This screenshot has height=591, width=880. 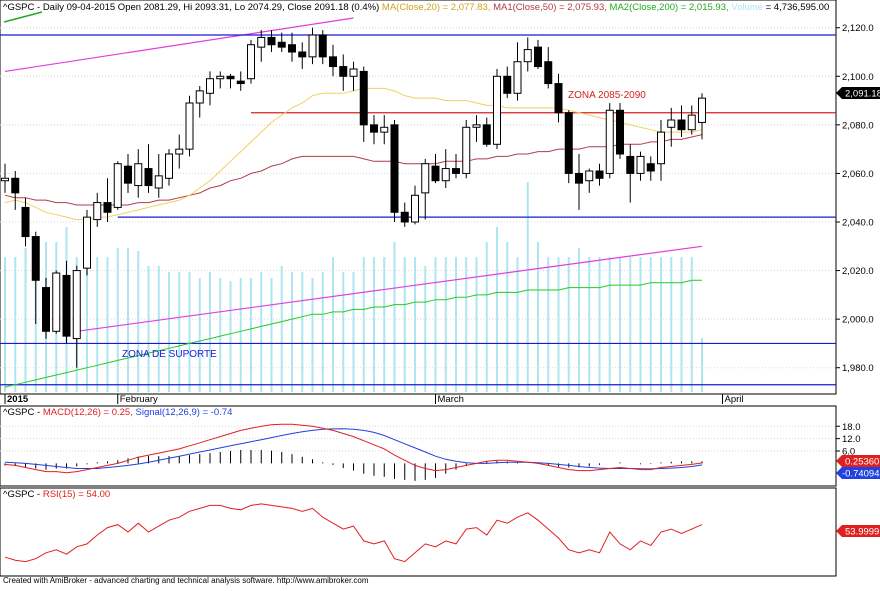 I want to click on price-tick-label: 1,980.0, so click(x=858, y=368).